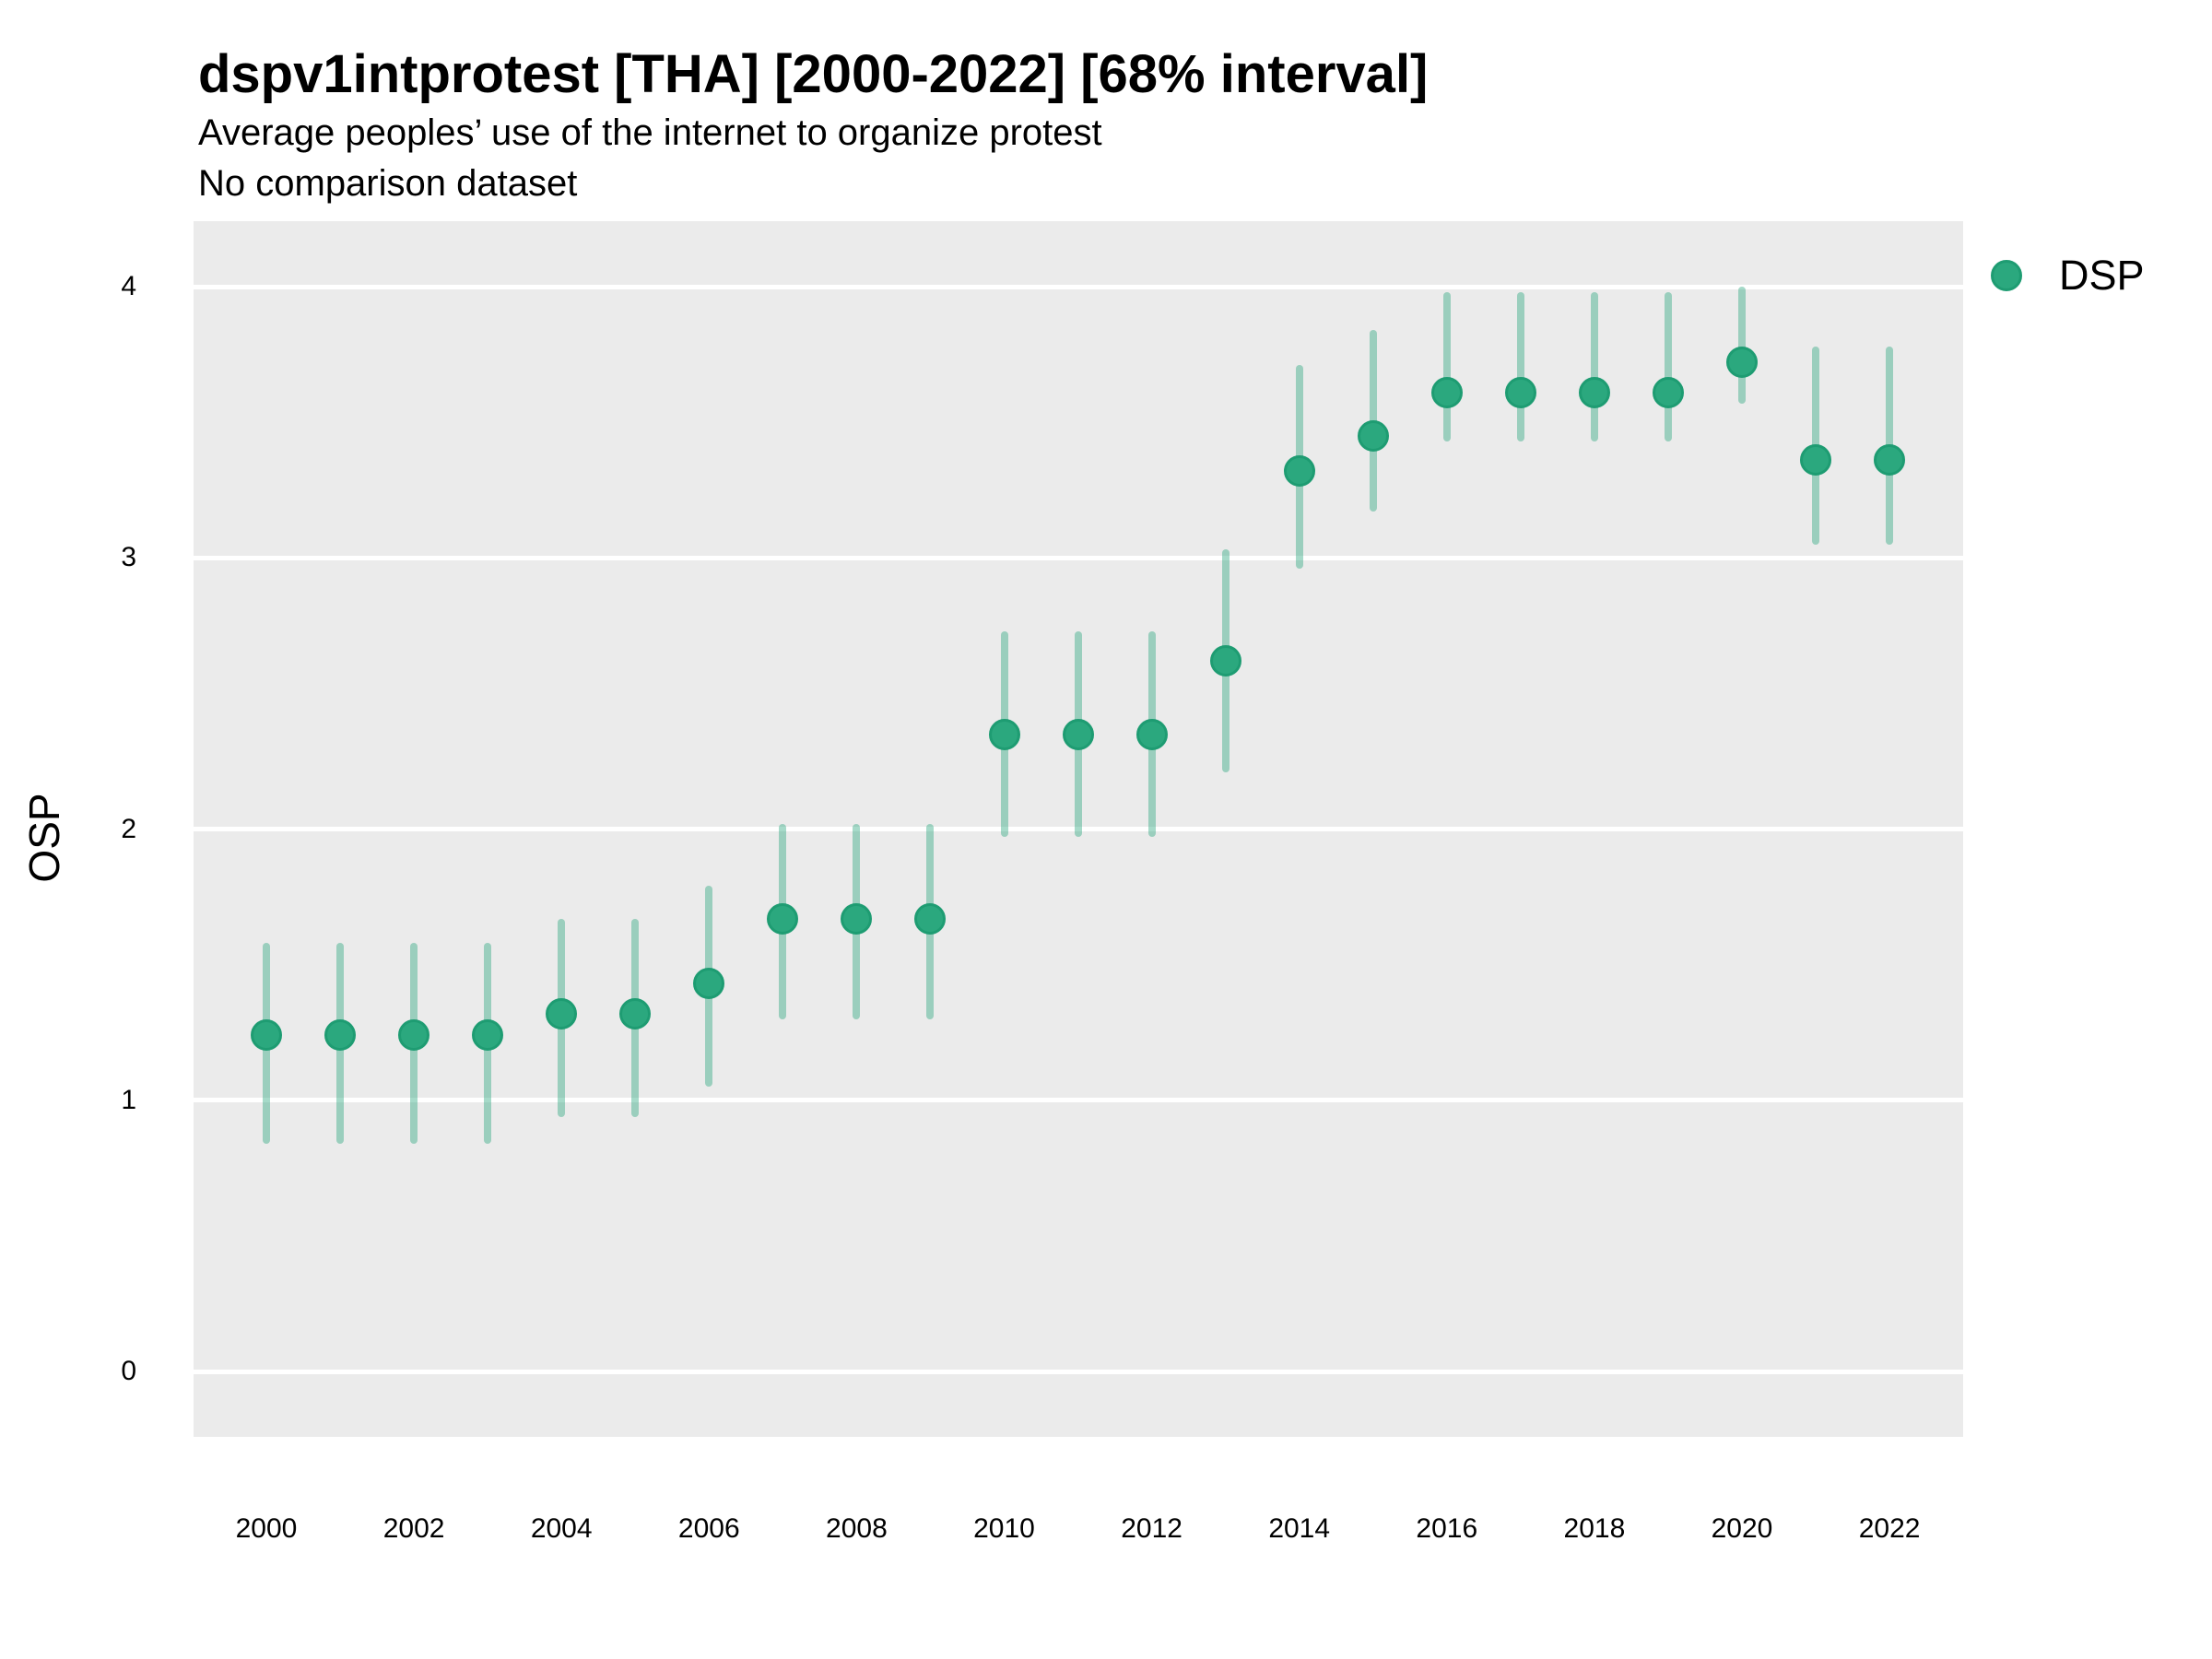 This screenshot has width=2212, height=1659. What do you see at coordinates (561, 1528) in the screenshot?
I see `x-tick-label-2004: 2004` at bounding box center [561, 1528].